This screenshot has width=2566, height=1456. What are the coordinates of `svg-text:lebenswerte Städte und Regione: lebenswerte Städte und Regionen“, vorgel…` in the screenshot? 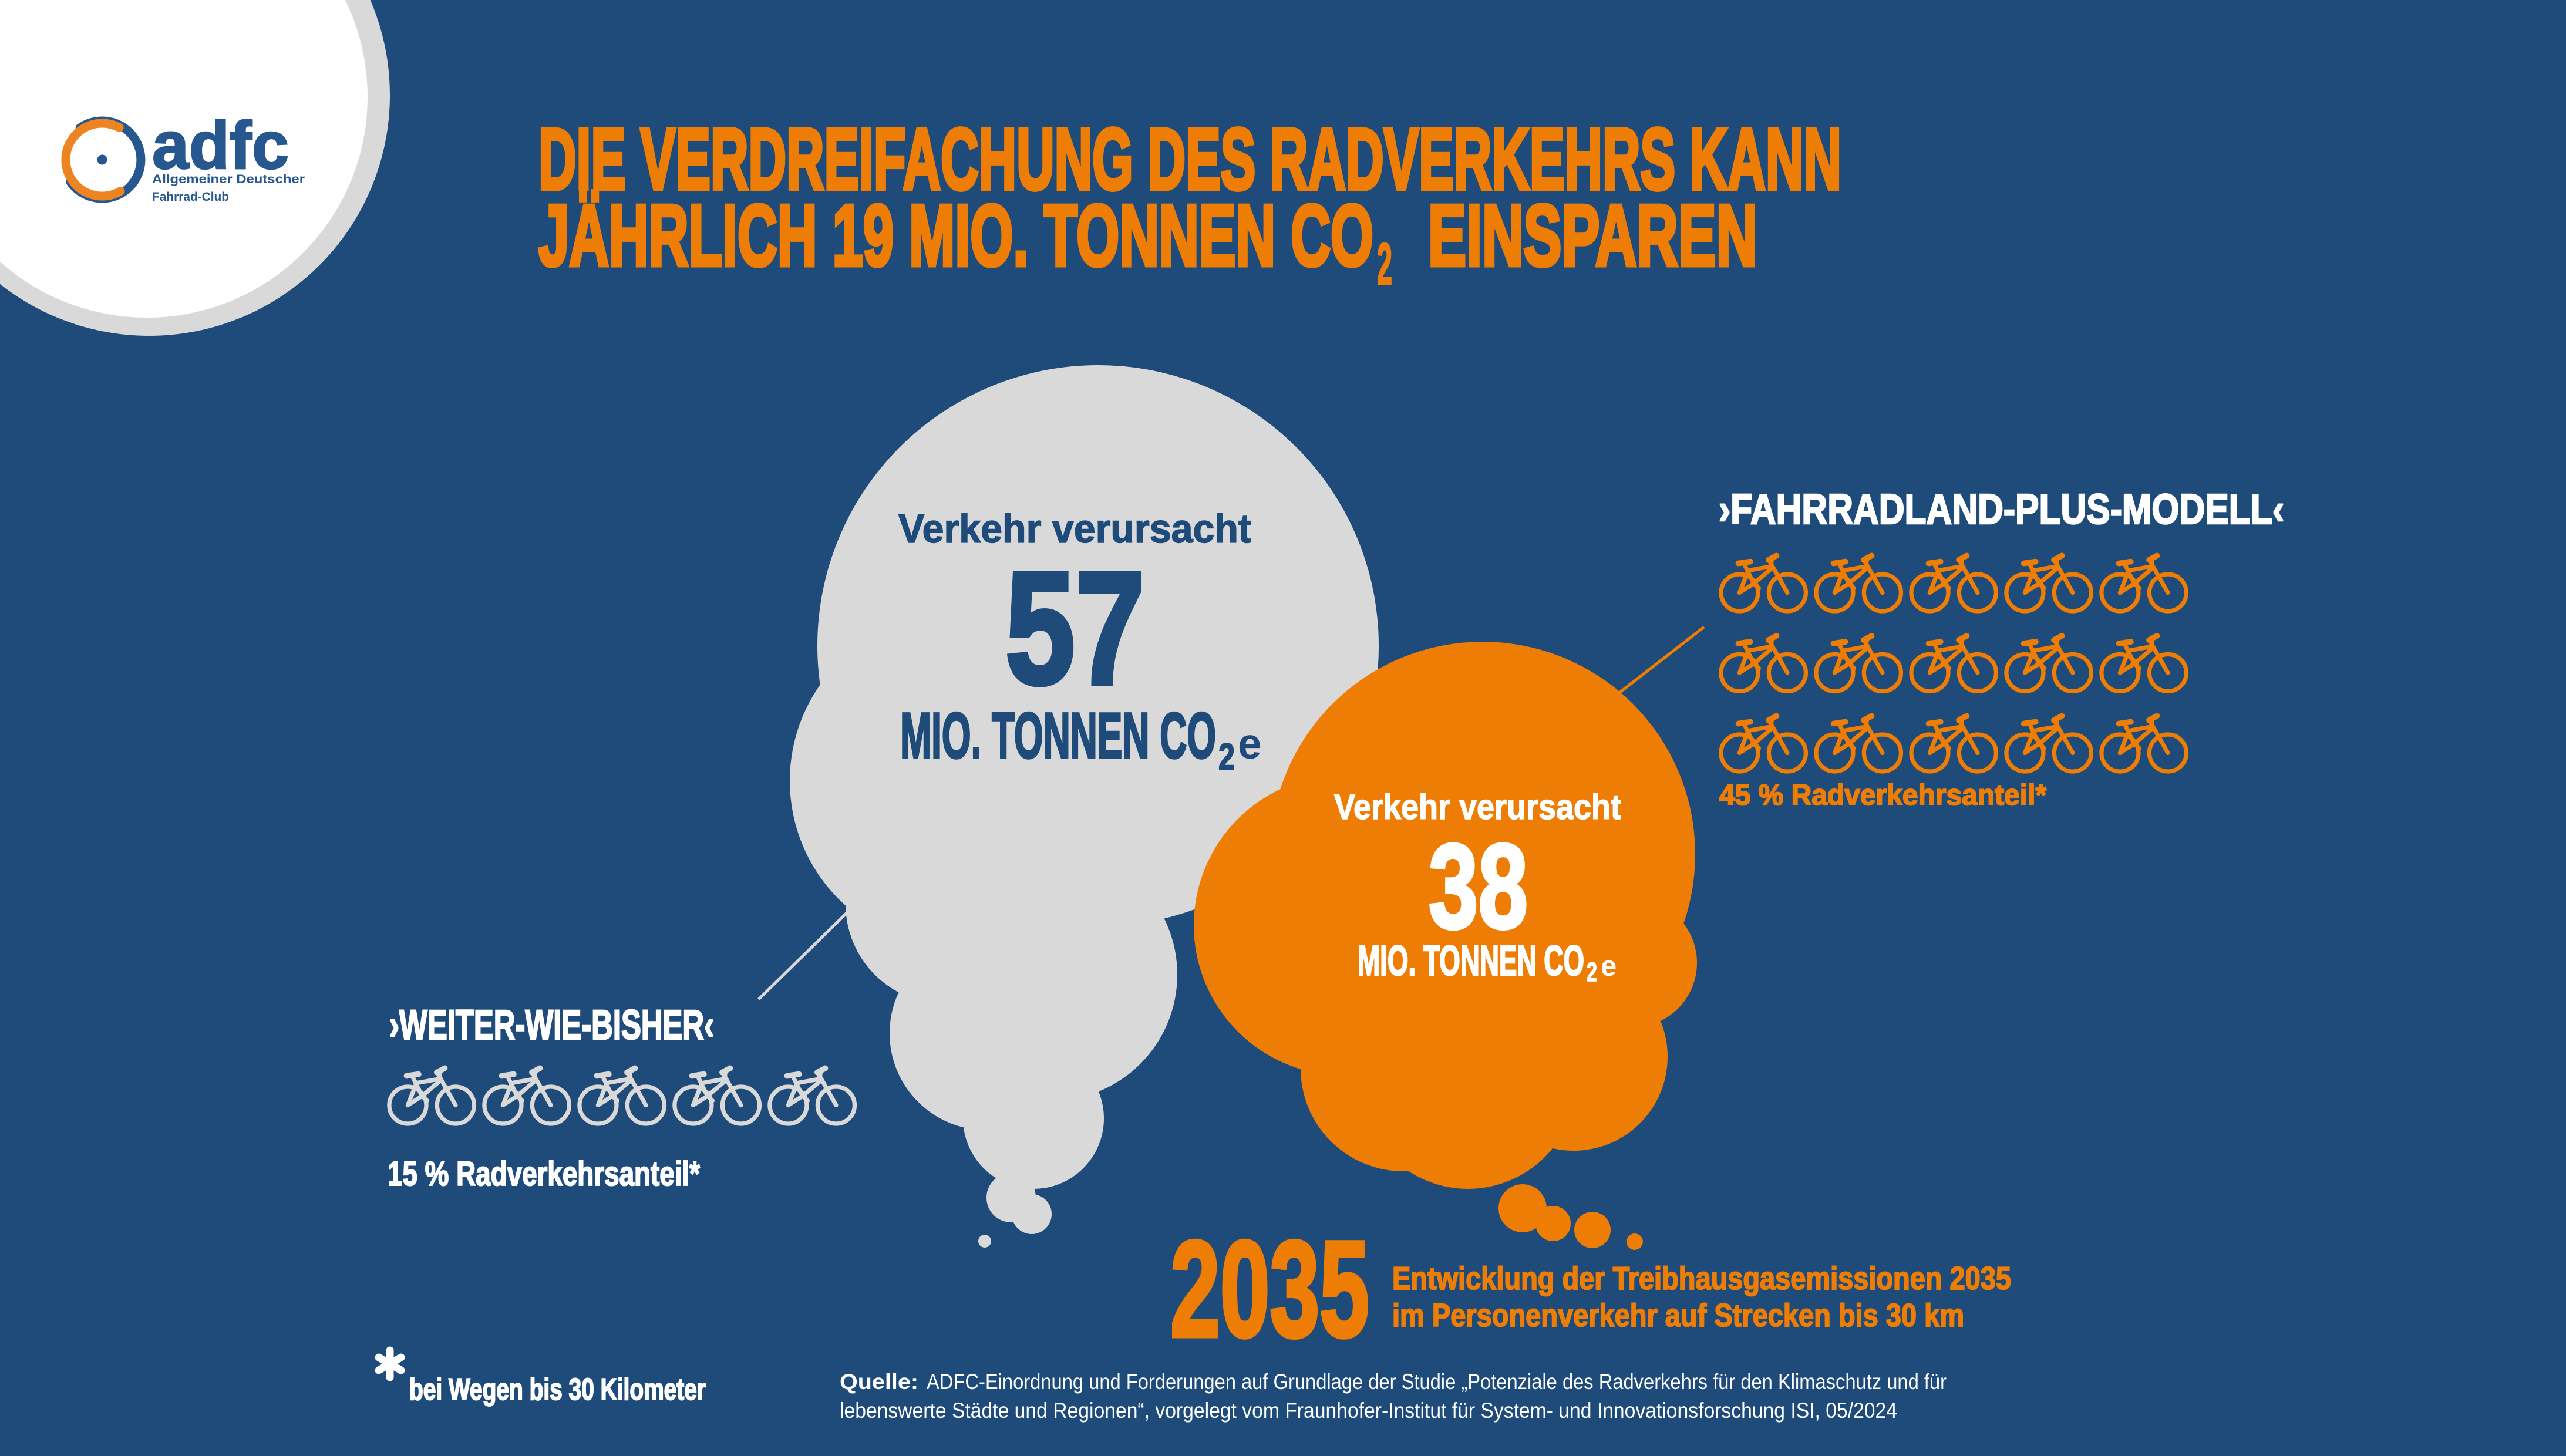 It's located at (1368, 1410).